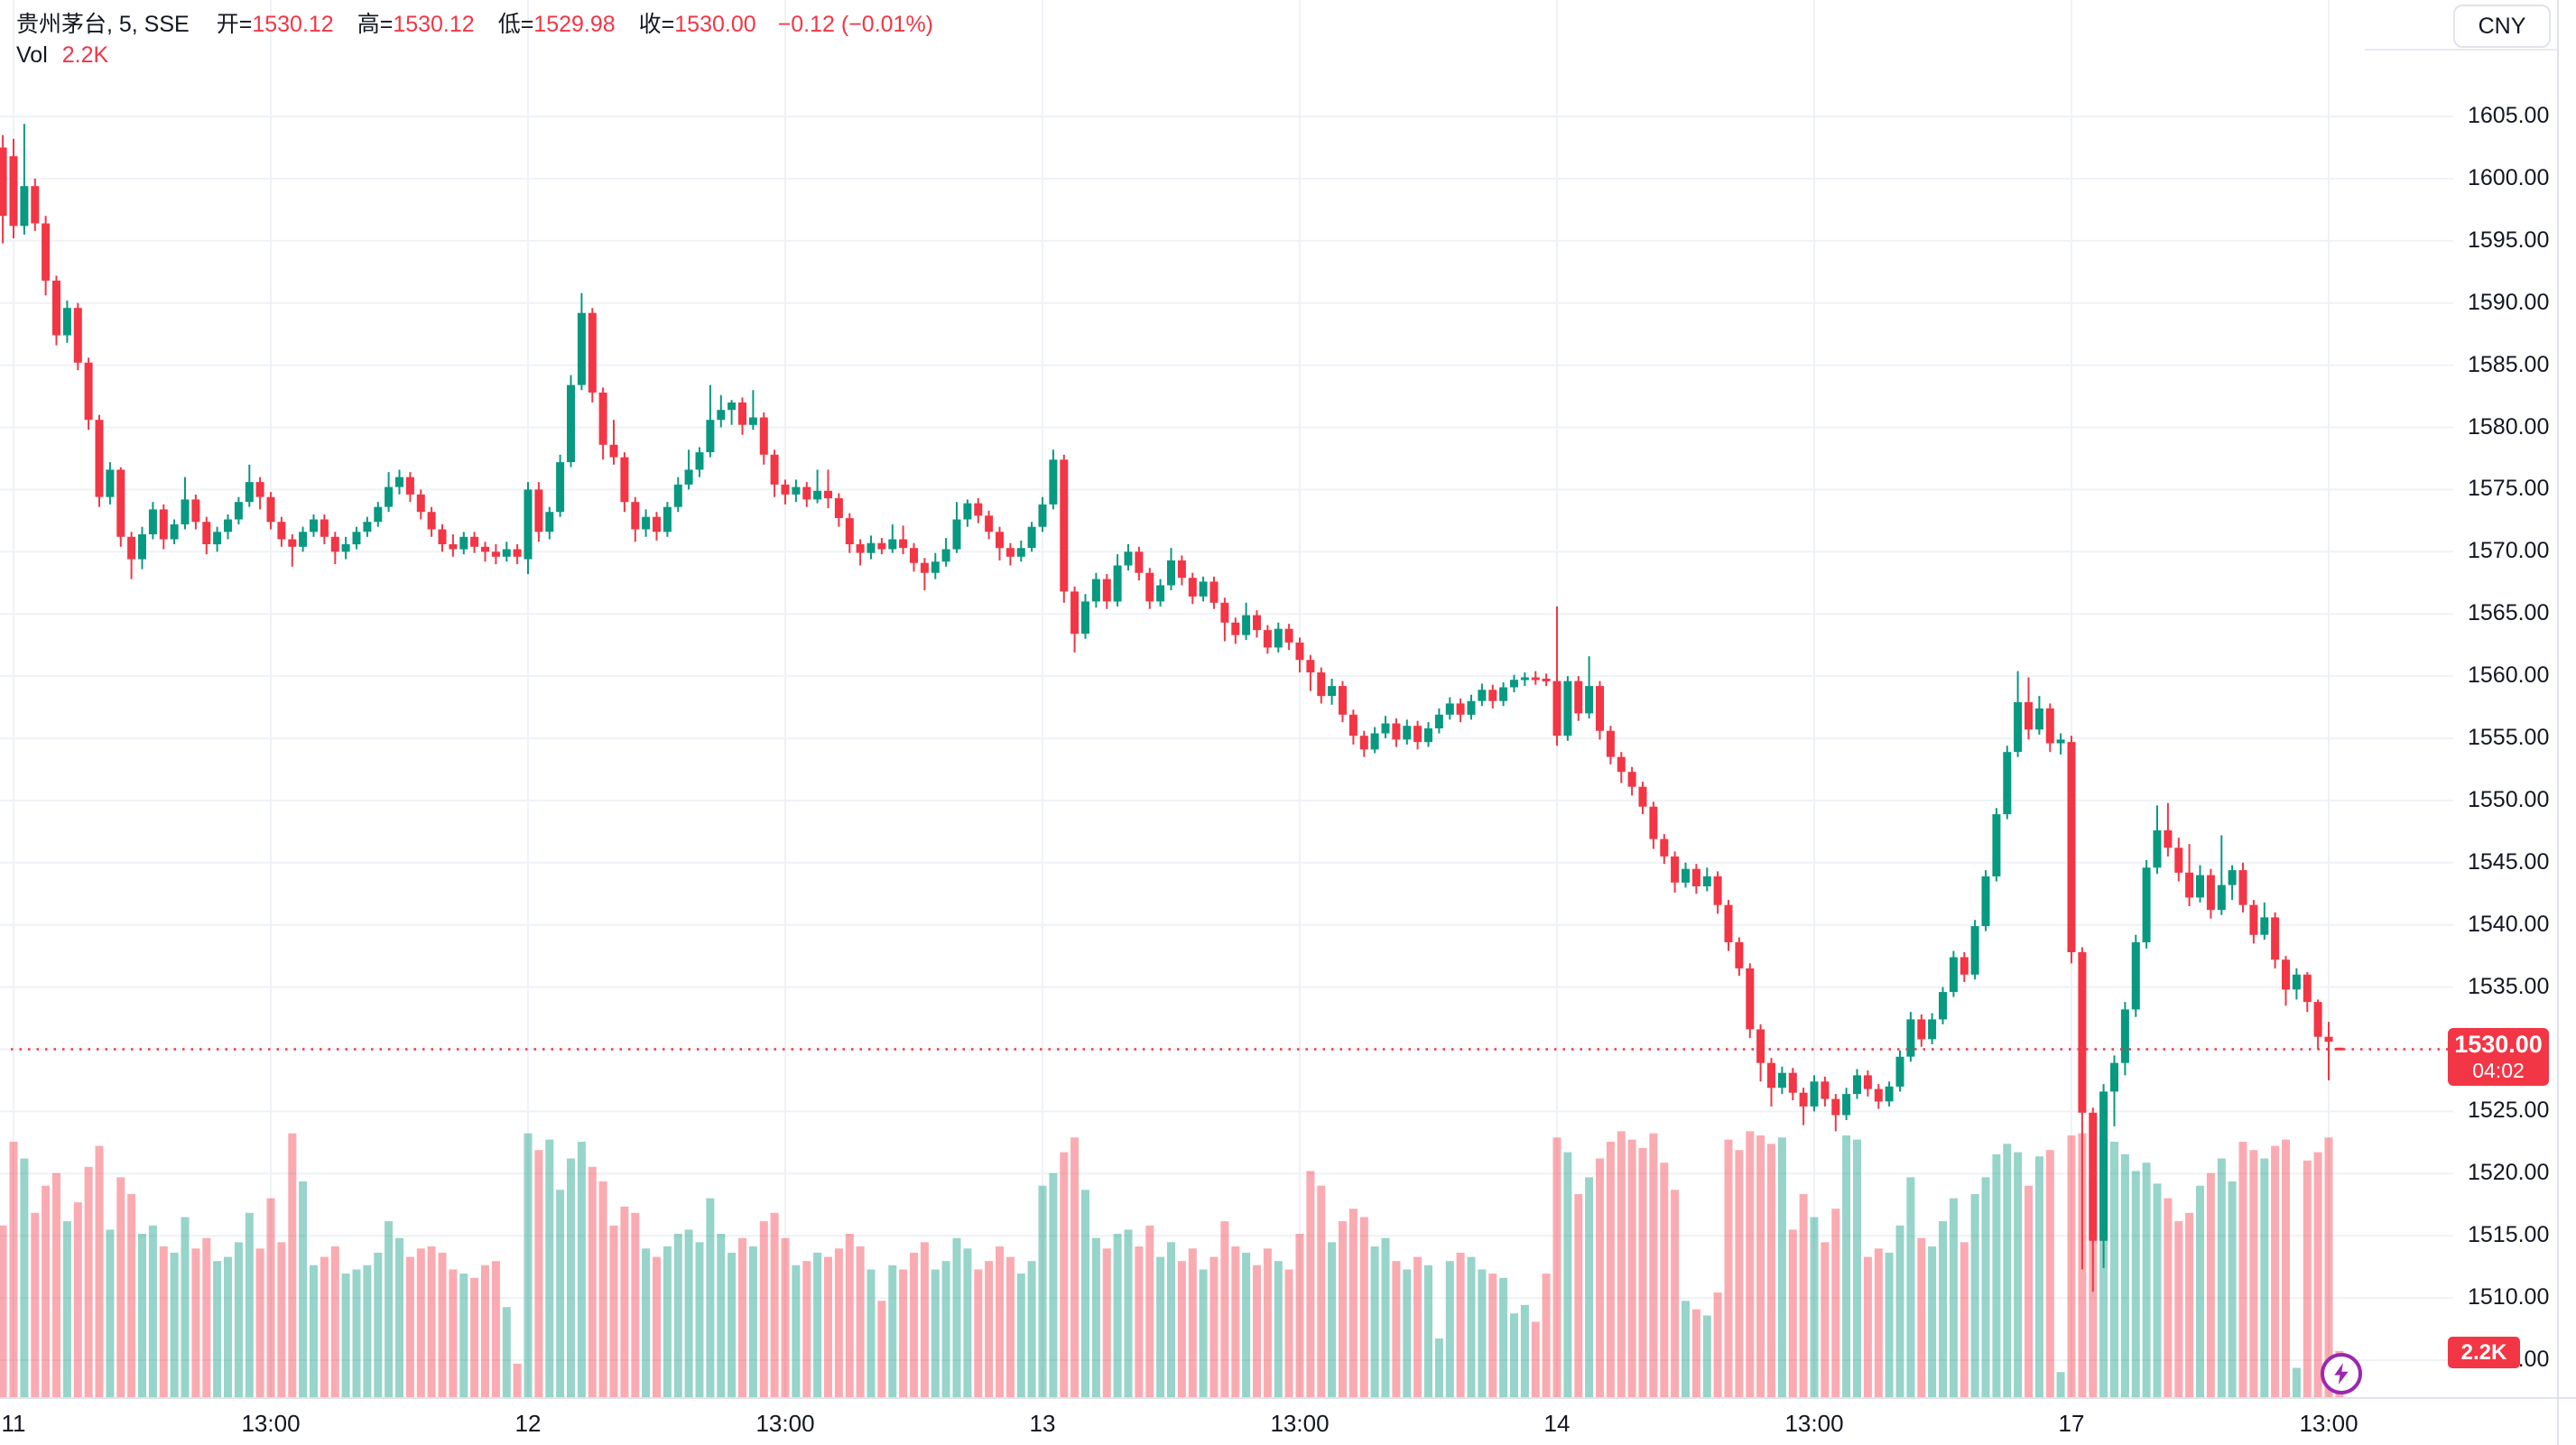 The width and height of the screenshot is (2576, 1445). I want to click on price-tick-label: 1590.00, so click(2509, 302).